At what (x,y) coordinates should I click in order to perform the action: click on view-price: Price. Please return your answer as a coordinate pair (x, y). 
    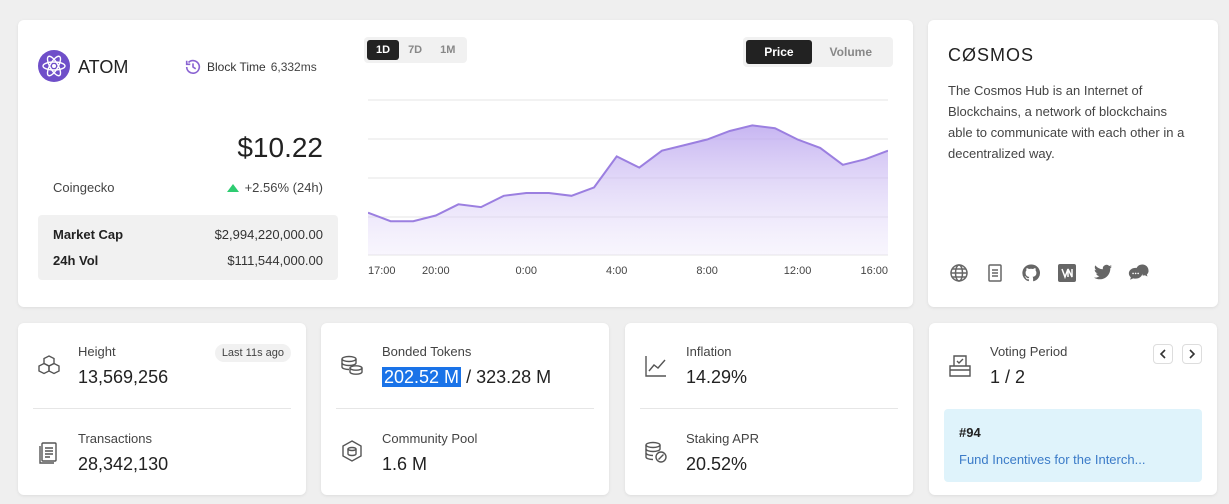
    Looking at the image, I should click on (779, 52).